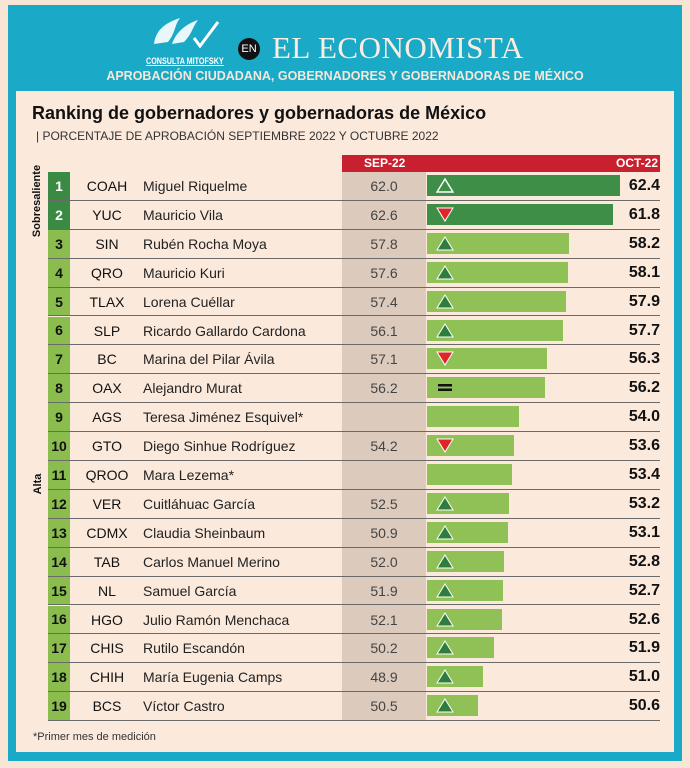 Image resolution: width=690 pixels, height=768 pixels. Describe the element at coordinates (384, 532) in the screenshot. I see `sep-value: 50.9` at that location.